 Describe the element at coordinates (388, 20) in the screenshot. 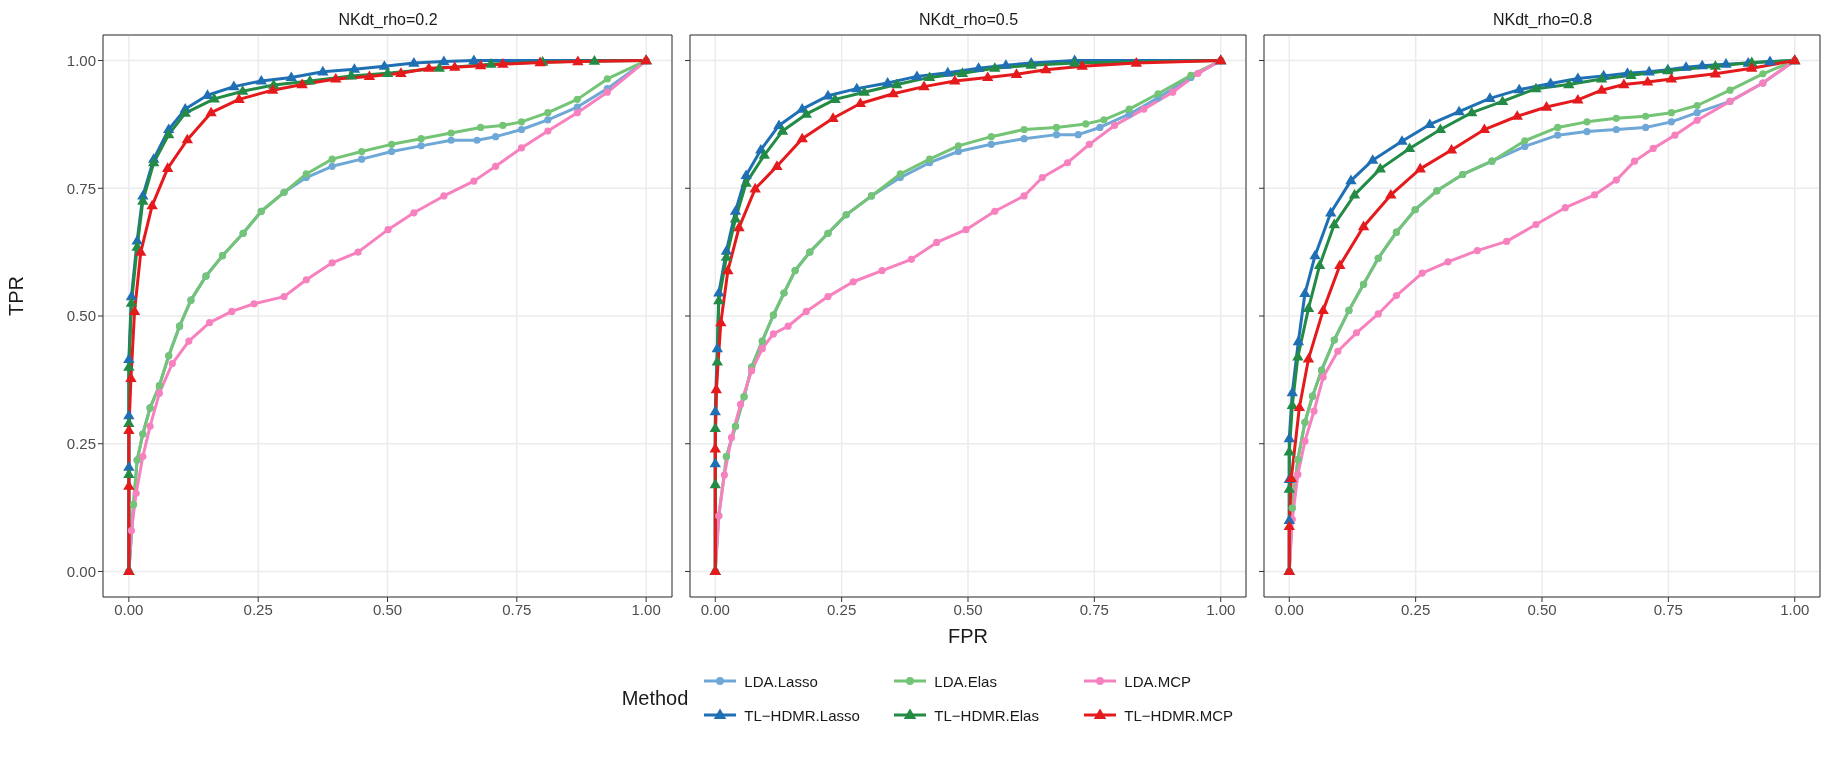

I see `chart-title: NKdt_rho=0.2` at that location.